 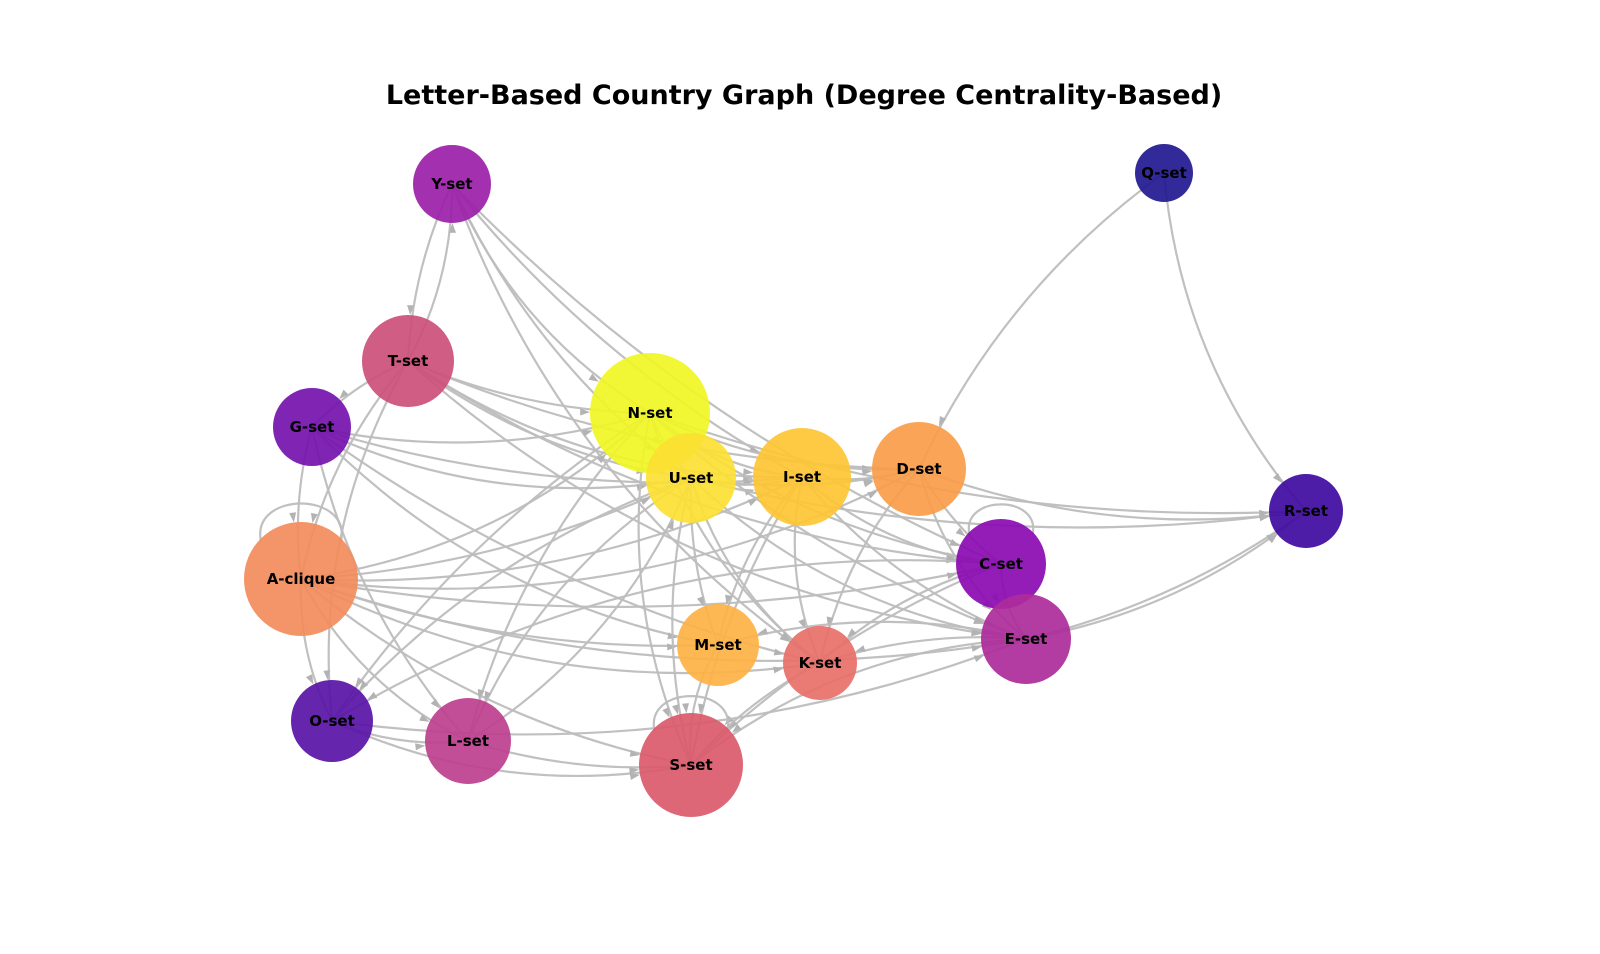 I want to click on node-s: S-set, so click(x=691, y=765).